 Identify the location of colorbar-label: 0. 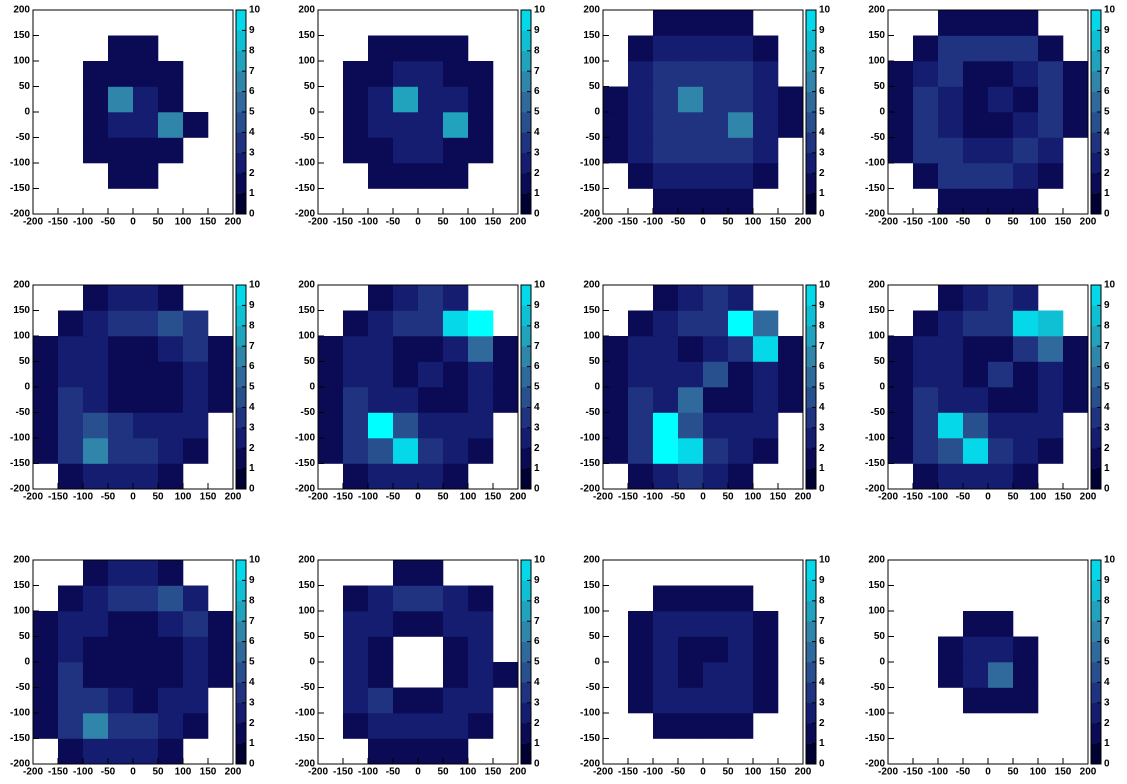
(252, 489).